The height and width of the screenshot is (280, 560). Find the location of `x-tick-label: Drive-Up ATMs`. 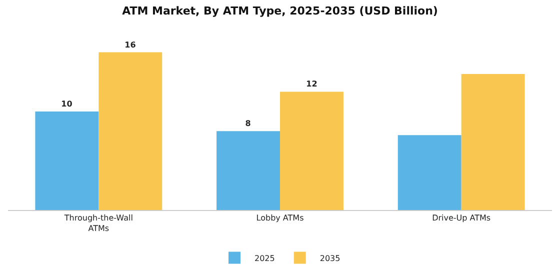

x-tick-label: Drive-Up ATMs is located at coordinates (461, 218).